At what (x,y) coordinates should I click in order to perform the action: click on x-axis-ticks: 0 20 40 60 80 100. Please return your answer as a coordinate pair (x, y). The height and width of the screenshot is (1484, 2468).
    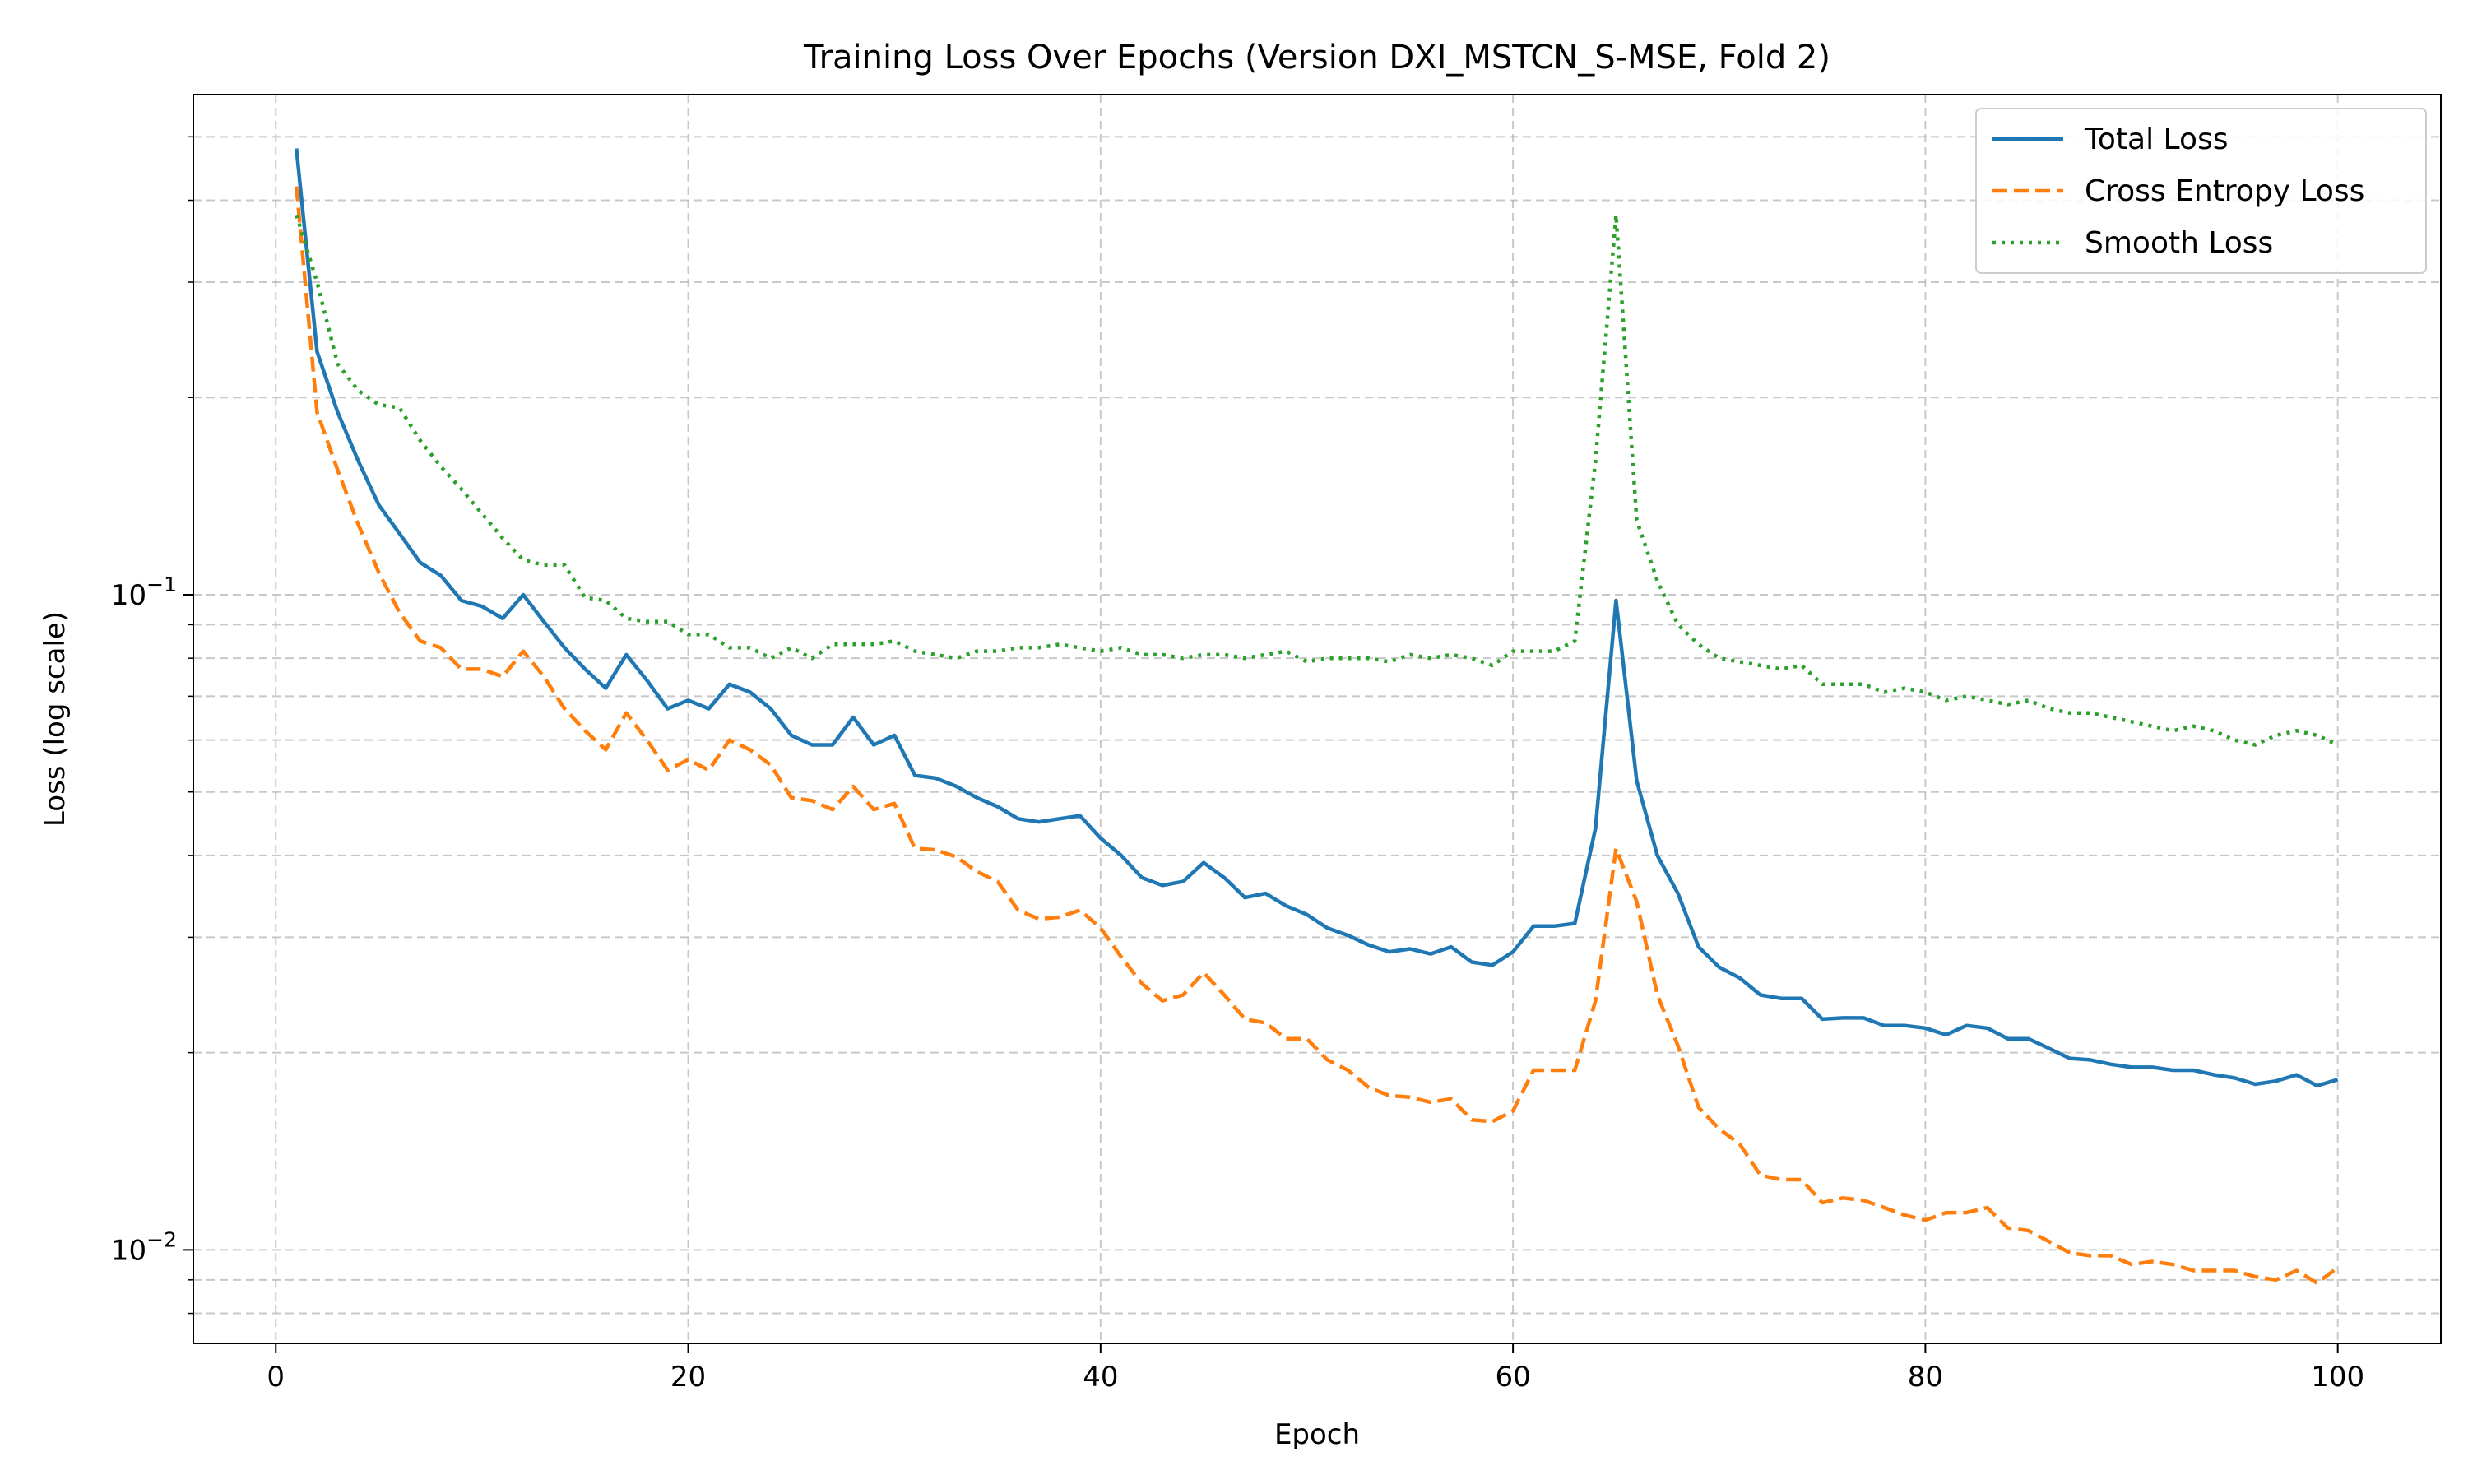
    Looking at the image, I should click on (1315, 1368).